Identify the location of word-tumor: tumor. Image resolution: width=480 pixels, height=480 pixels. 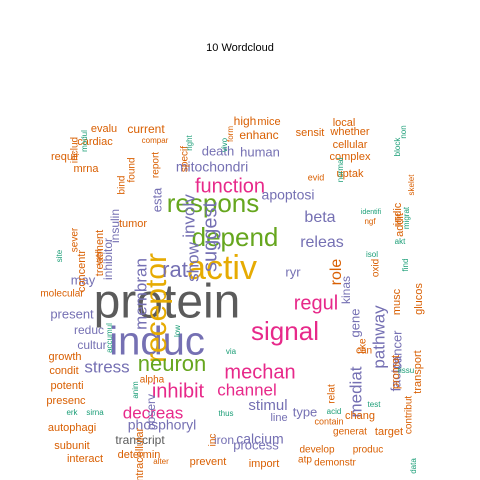
(133, 224).